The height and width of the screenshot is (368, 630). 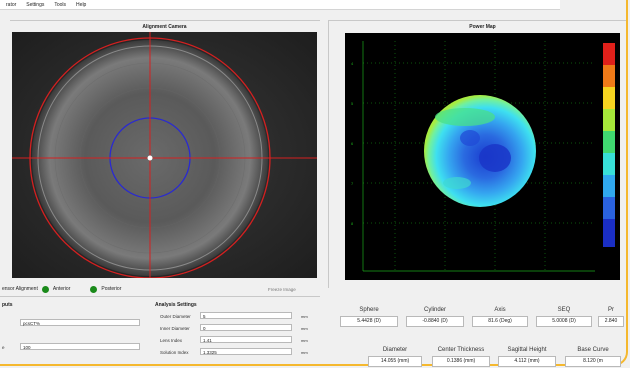 What do you see at coordinates (434, 310) in the screenshot?
I see `result-label: Cylinder` at bounding box center [434, 310].